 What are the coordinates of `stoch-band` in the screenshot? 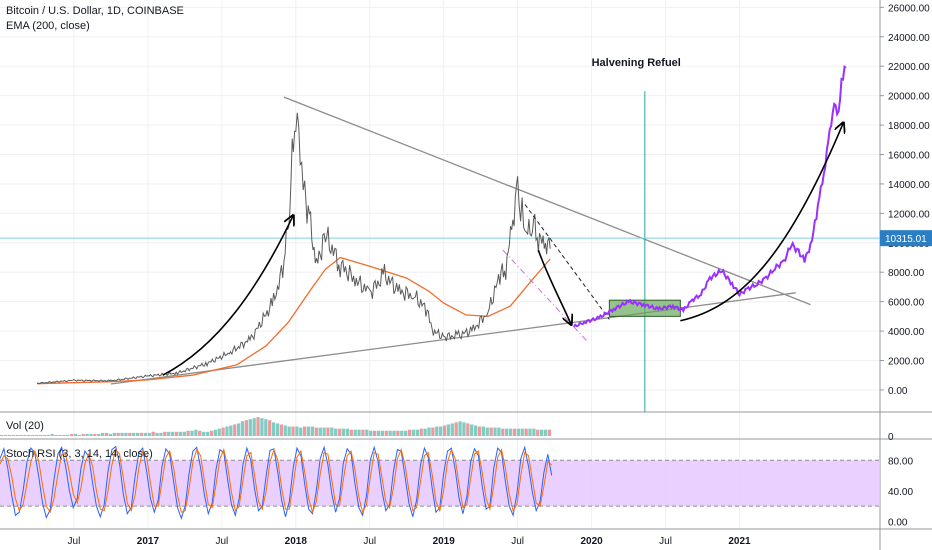 It's located at (440, 483).